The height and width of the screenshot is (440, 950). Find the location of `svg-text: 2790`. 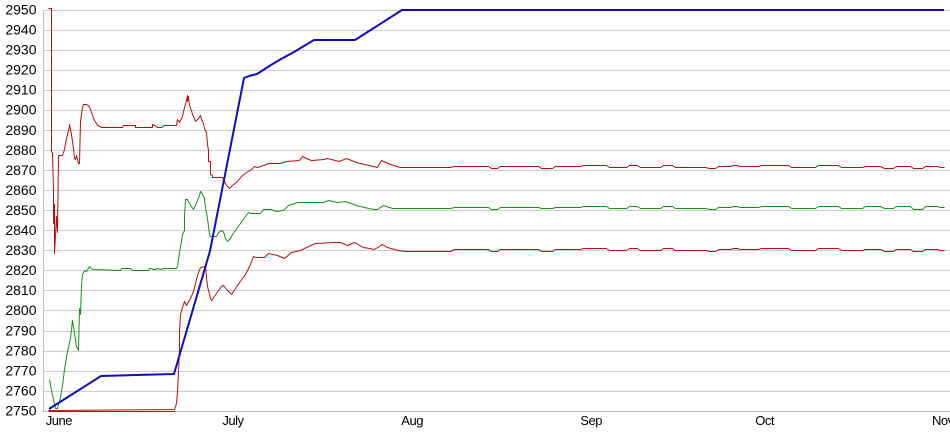

svg-text: 2790 is located at coordinates (20, 330).